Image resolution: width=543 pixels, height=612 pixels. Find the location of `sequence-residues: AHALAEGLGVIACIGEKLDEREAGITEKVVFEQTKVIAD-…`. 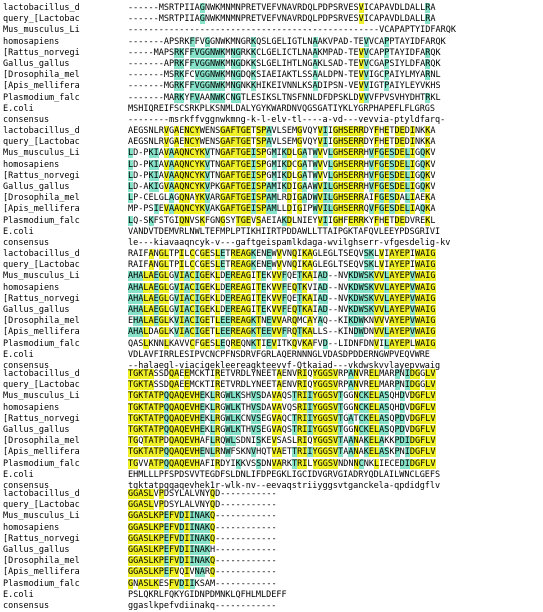

sequence-residues: AHALAEGLGVIACIGEKLDEREAGITEKVVFEQTKVIAD-… is located at coordinates (282, 287).